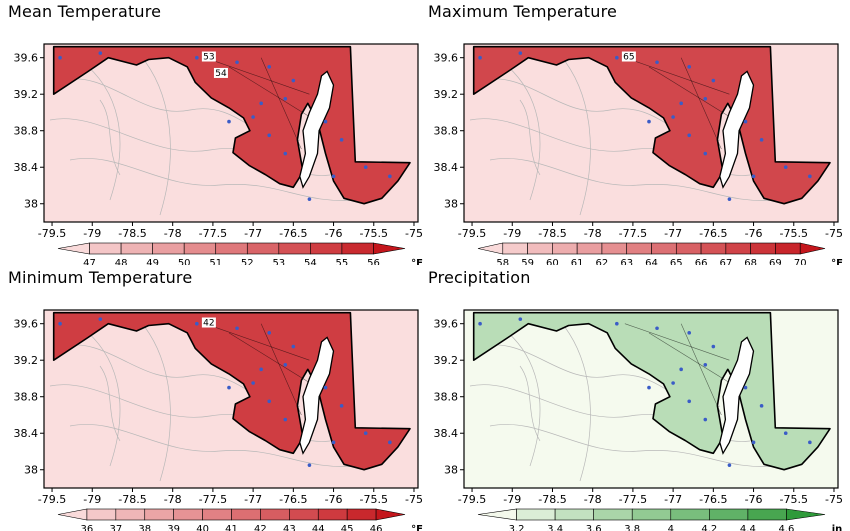  Describe the element at coordinates (628, 58) in the screenshot. I see `contour-label: 65` at that location.